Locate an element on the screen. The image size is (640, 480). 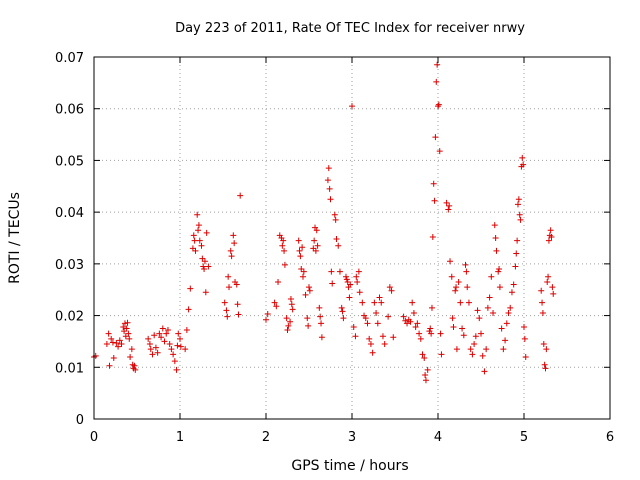
y-tick-label: 0.04 is located at coordinates (69, 213).